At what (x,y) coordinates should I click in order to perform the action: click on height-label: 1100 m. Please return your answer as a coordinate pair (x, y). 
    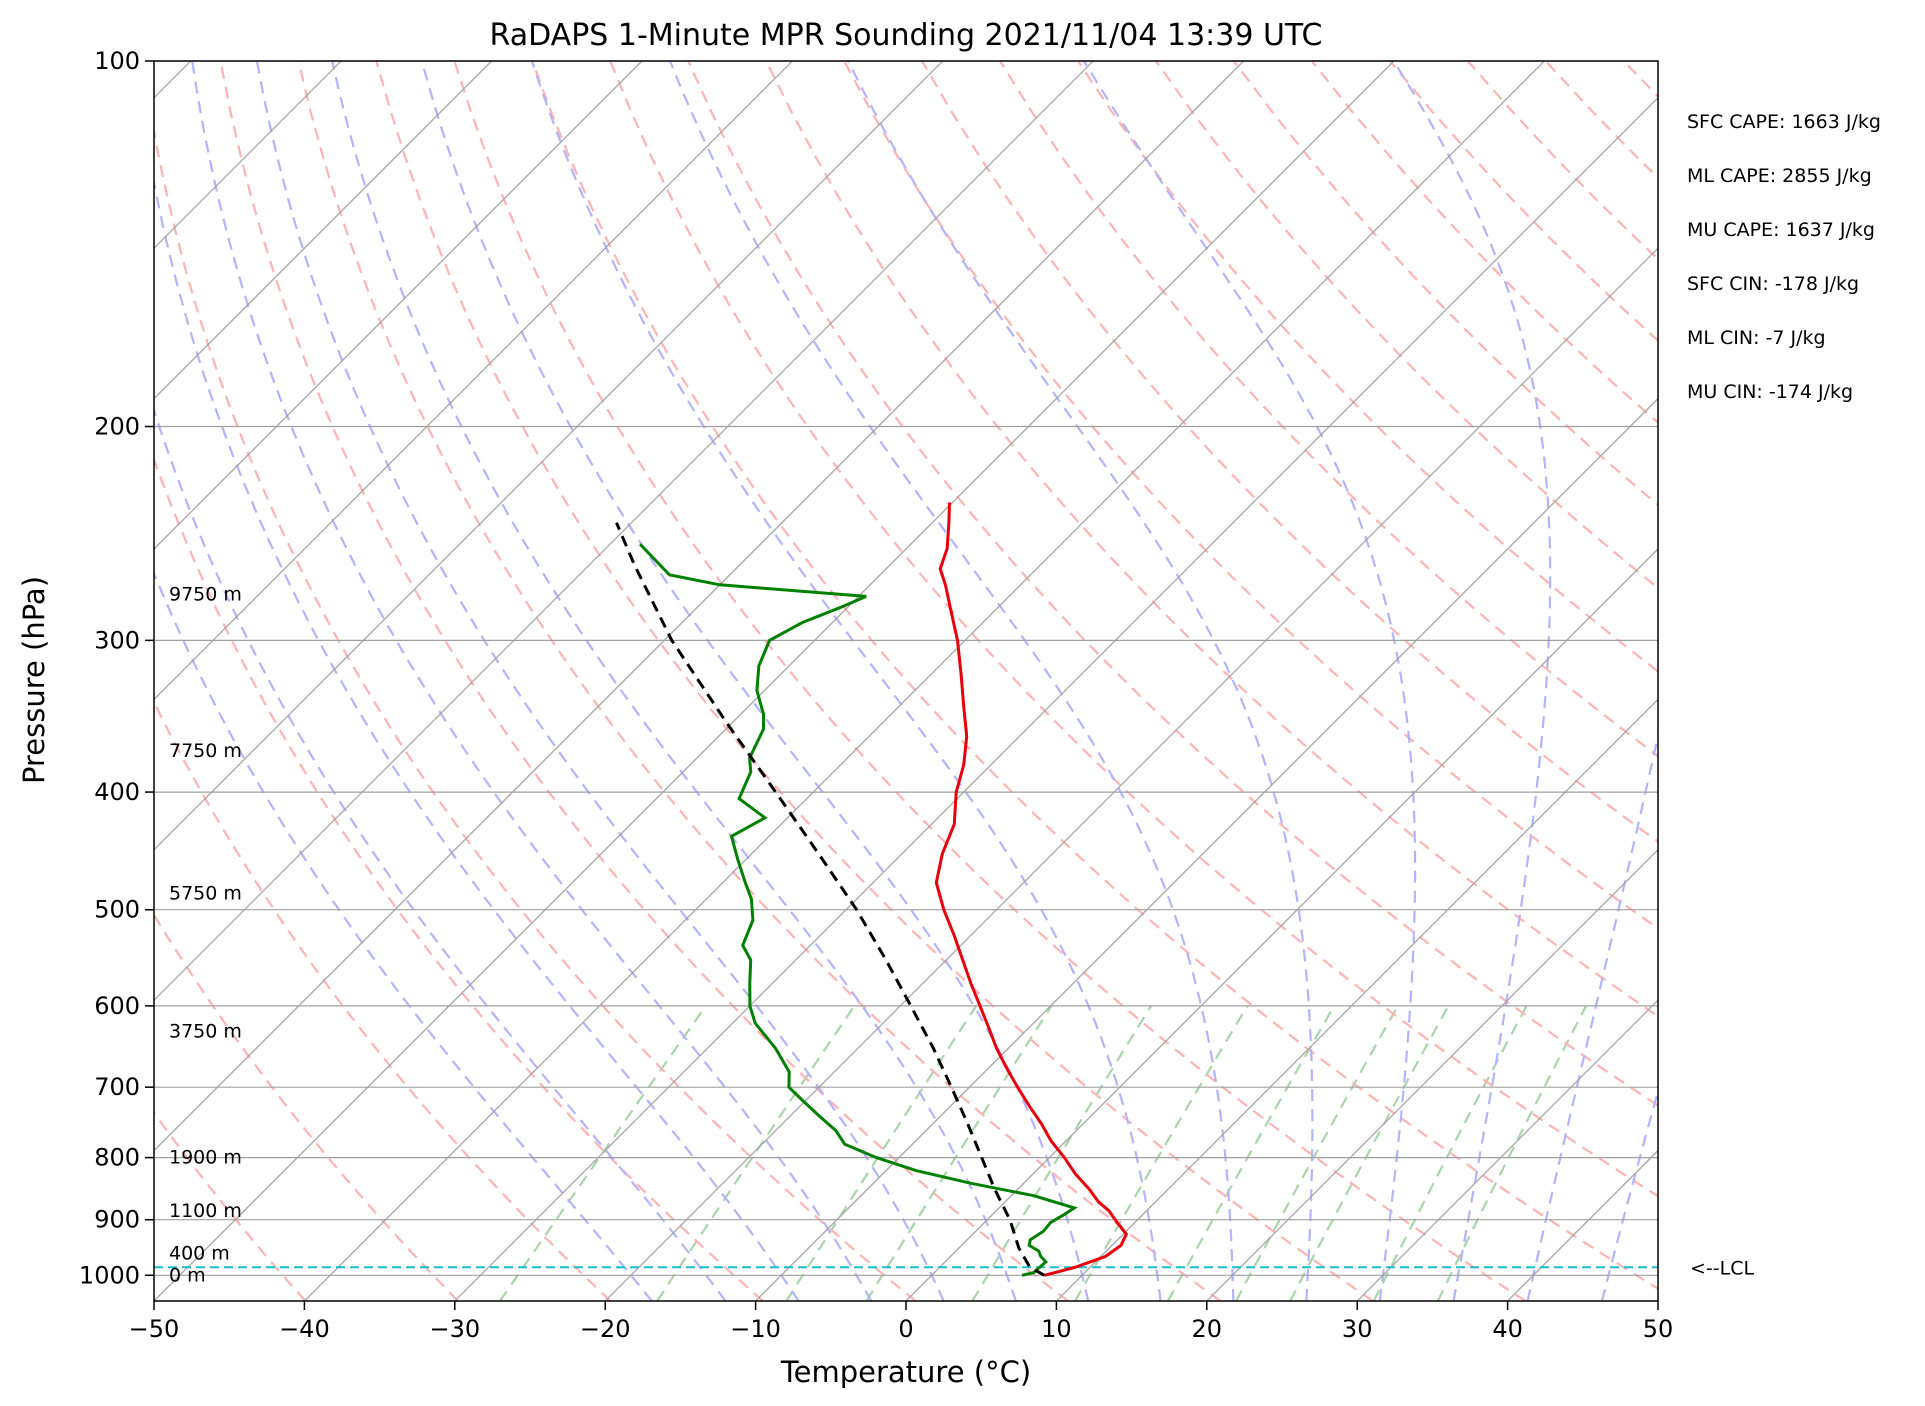
    Looking at the image, I should click on (205, 1211).